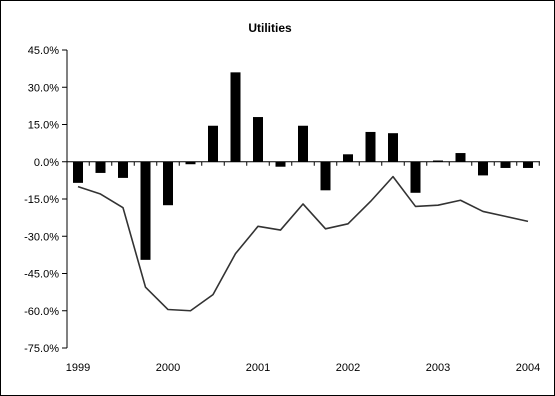 This screenshot has width=555, height=396. What do you see at coordinates (528, 368) in the screenshot?
I see `x-tick-label: 2004` at bounding box center [528, 368].